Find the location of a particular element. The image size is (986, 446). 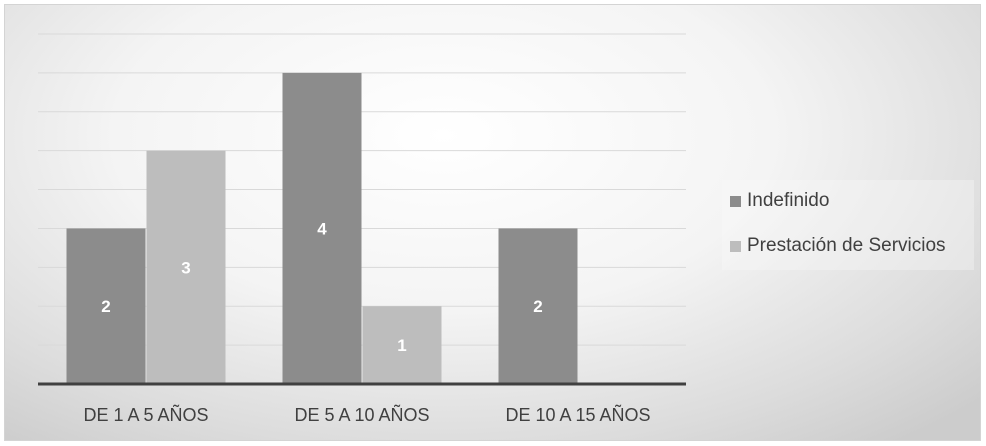

data-label: 3 is located at coordinates (185, 267).